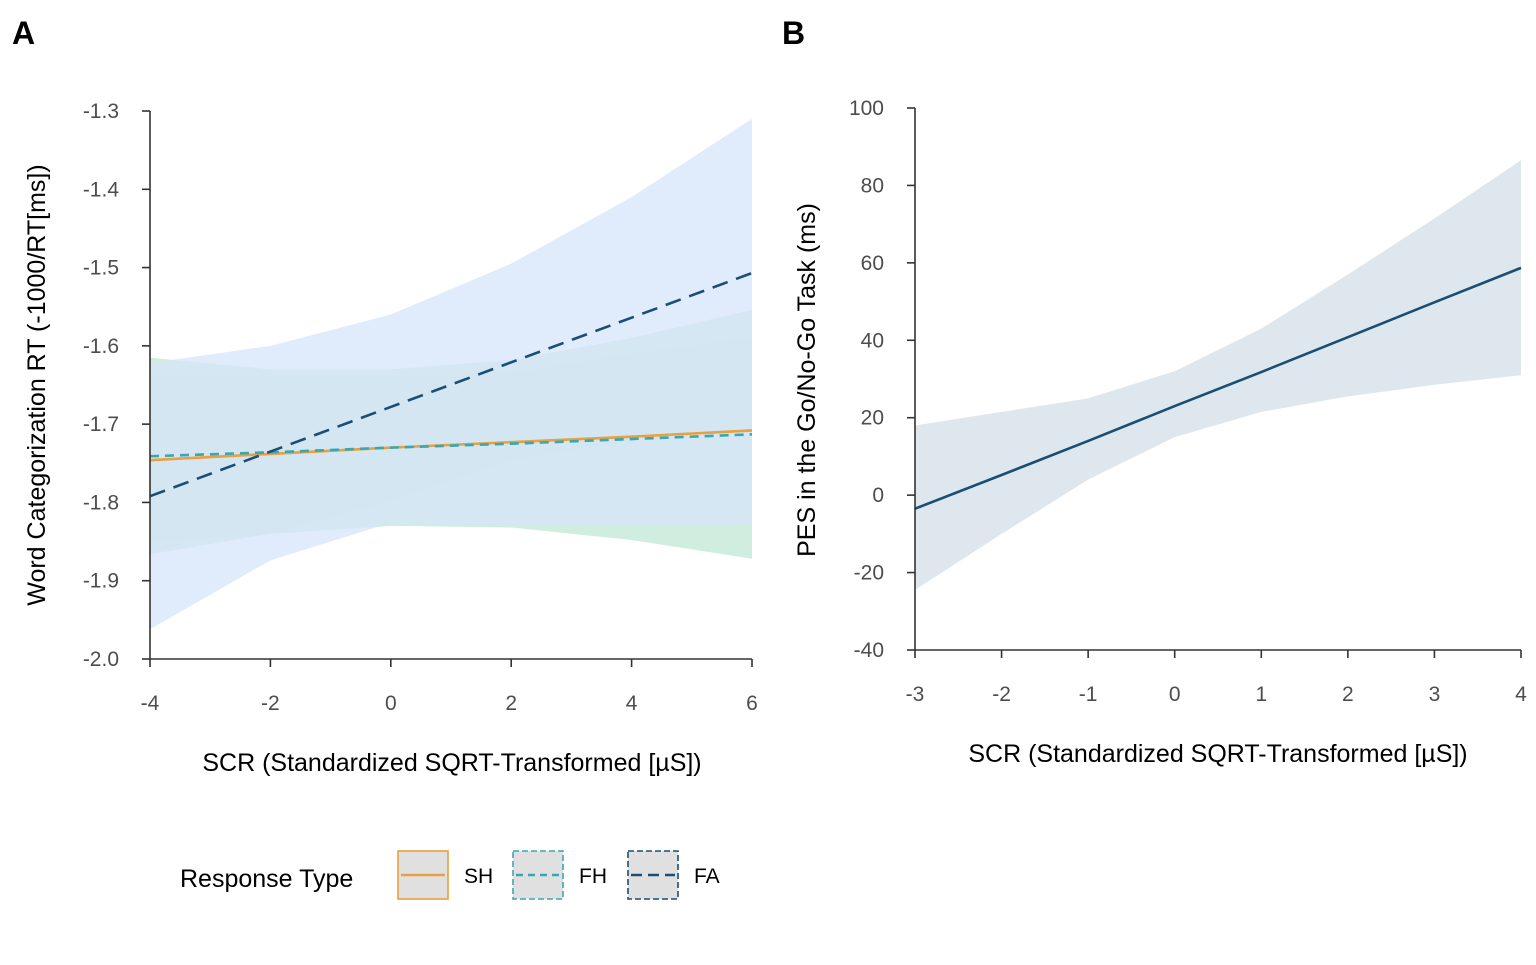 The image size is (1536, 965). I want to click on panel-b-x-tick-label: -2, so click(1001, 694).